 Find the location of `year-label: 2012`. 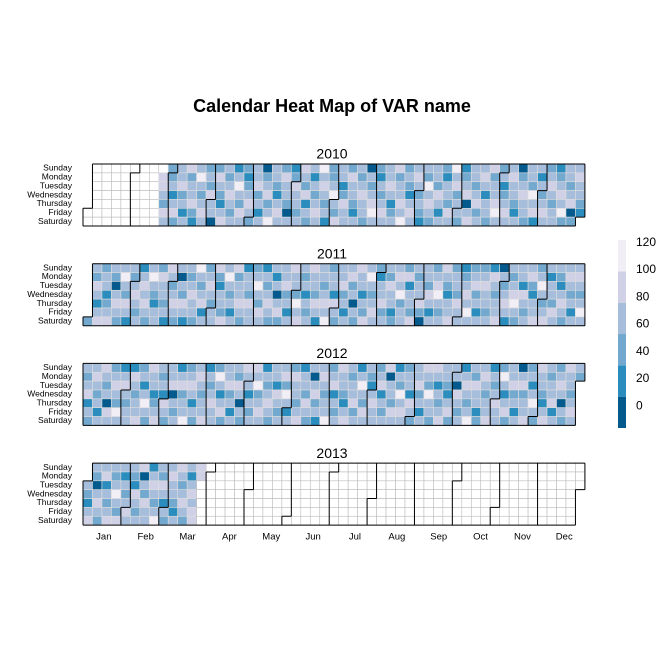

year-label: 2012 is located at coordinates (331, 353).